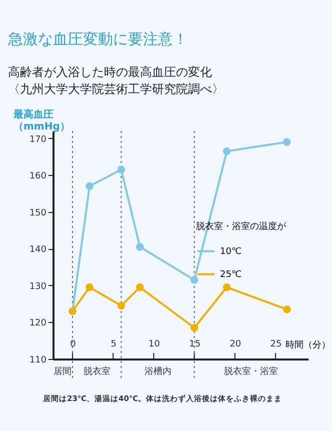  What do you see at coordinates (38, 287) in the screenshot?
I see `y-tick-label: 130` at bounding box center [38, 287].